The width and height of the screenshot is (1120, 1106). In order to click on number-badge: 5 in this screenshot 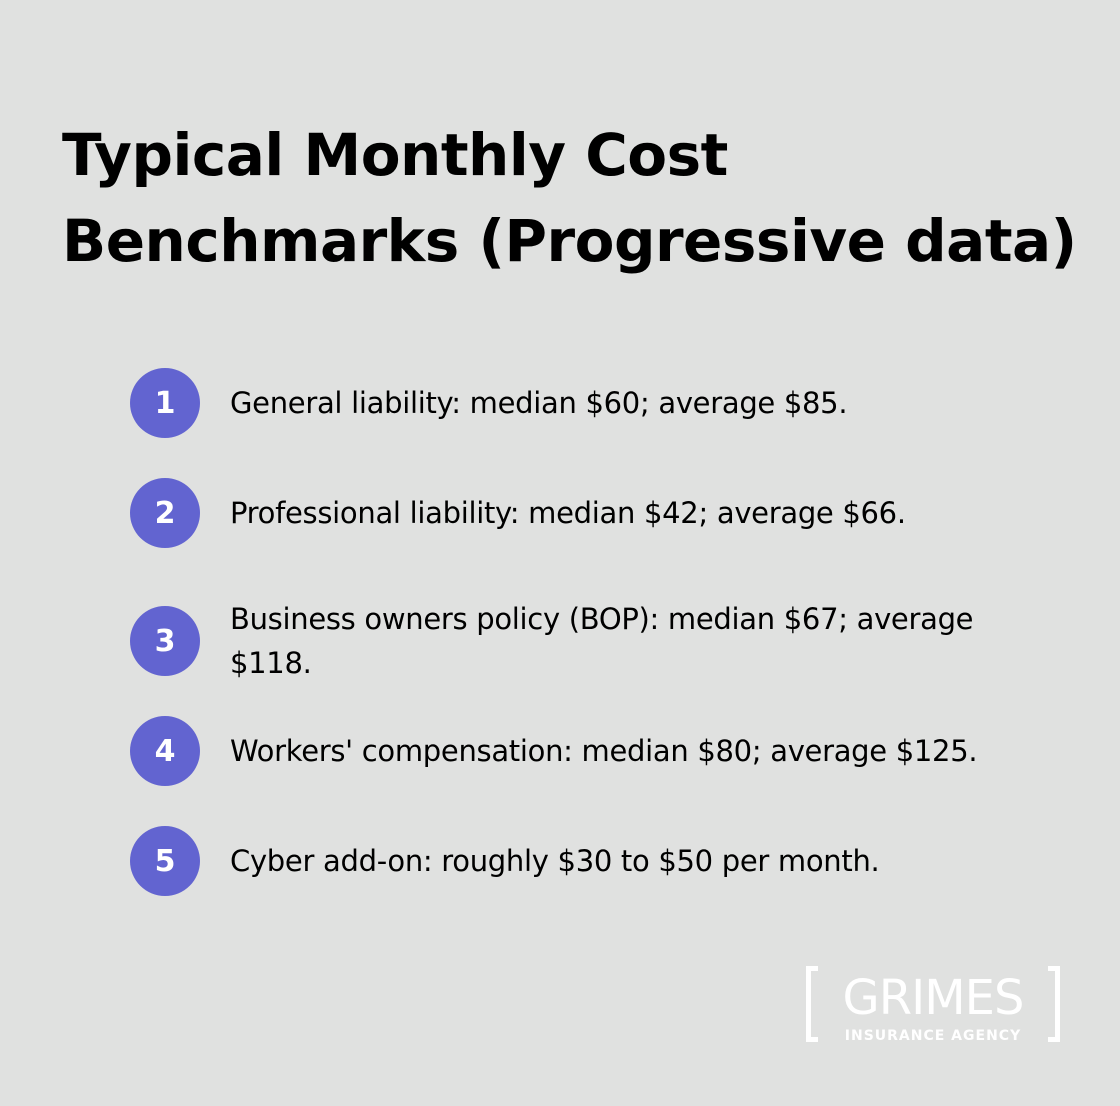, I will do `click(165, 861)`.